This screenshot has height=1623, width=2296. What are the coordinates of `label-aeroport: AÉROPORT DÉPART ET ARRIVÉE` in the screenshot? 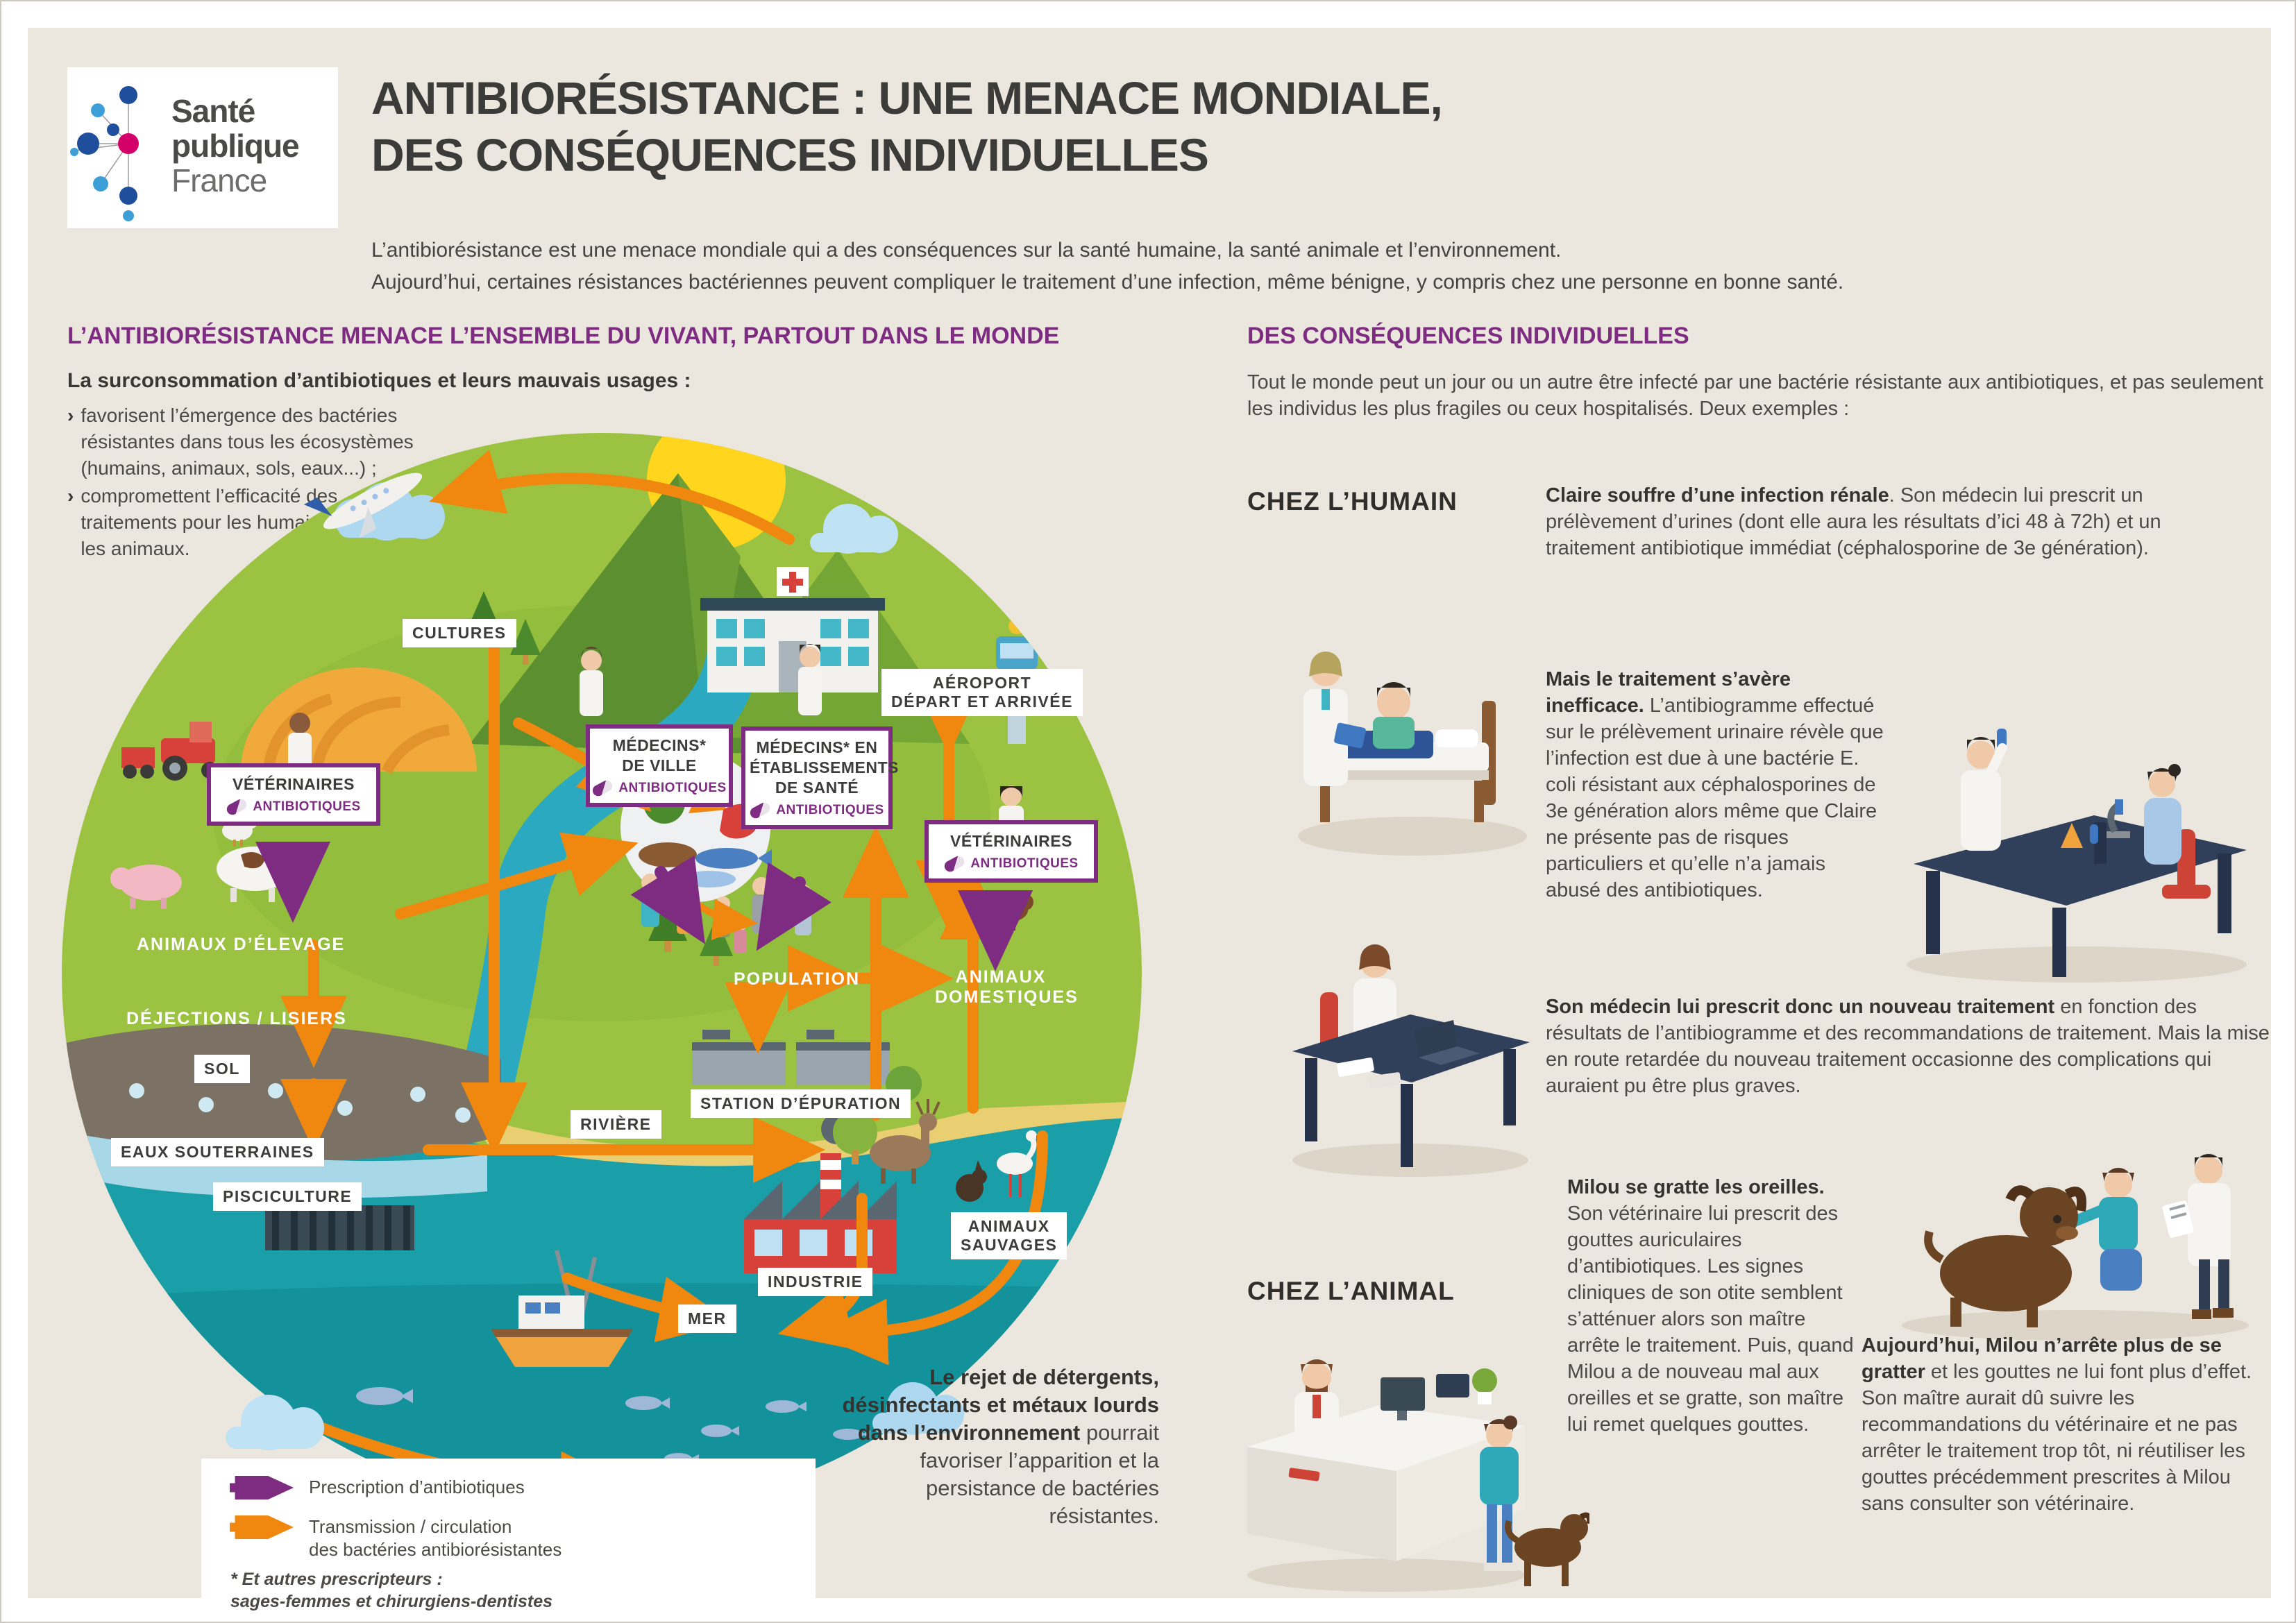 It's located at (982, 692).